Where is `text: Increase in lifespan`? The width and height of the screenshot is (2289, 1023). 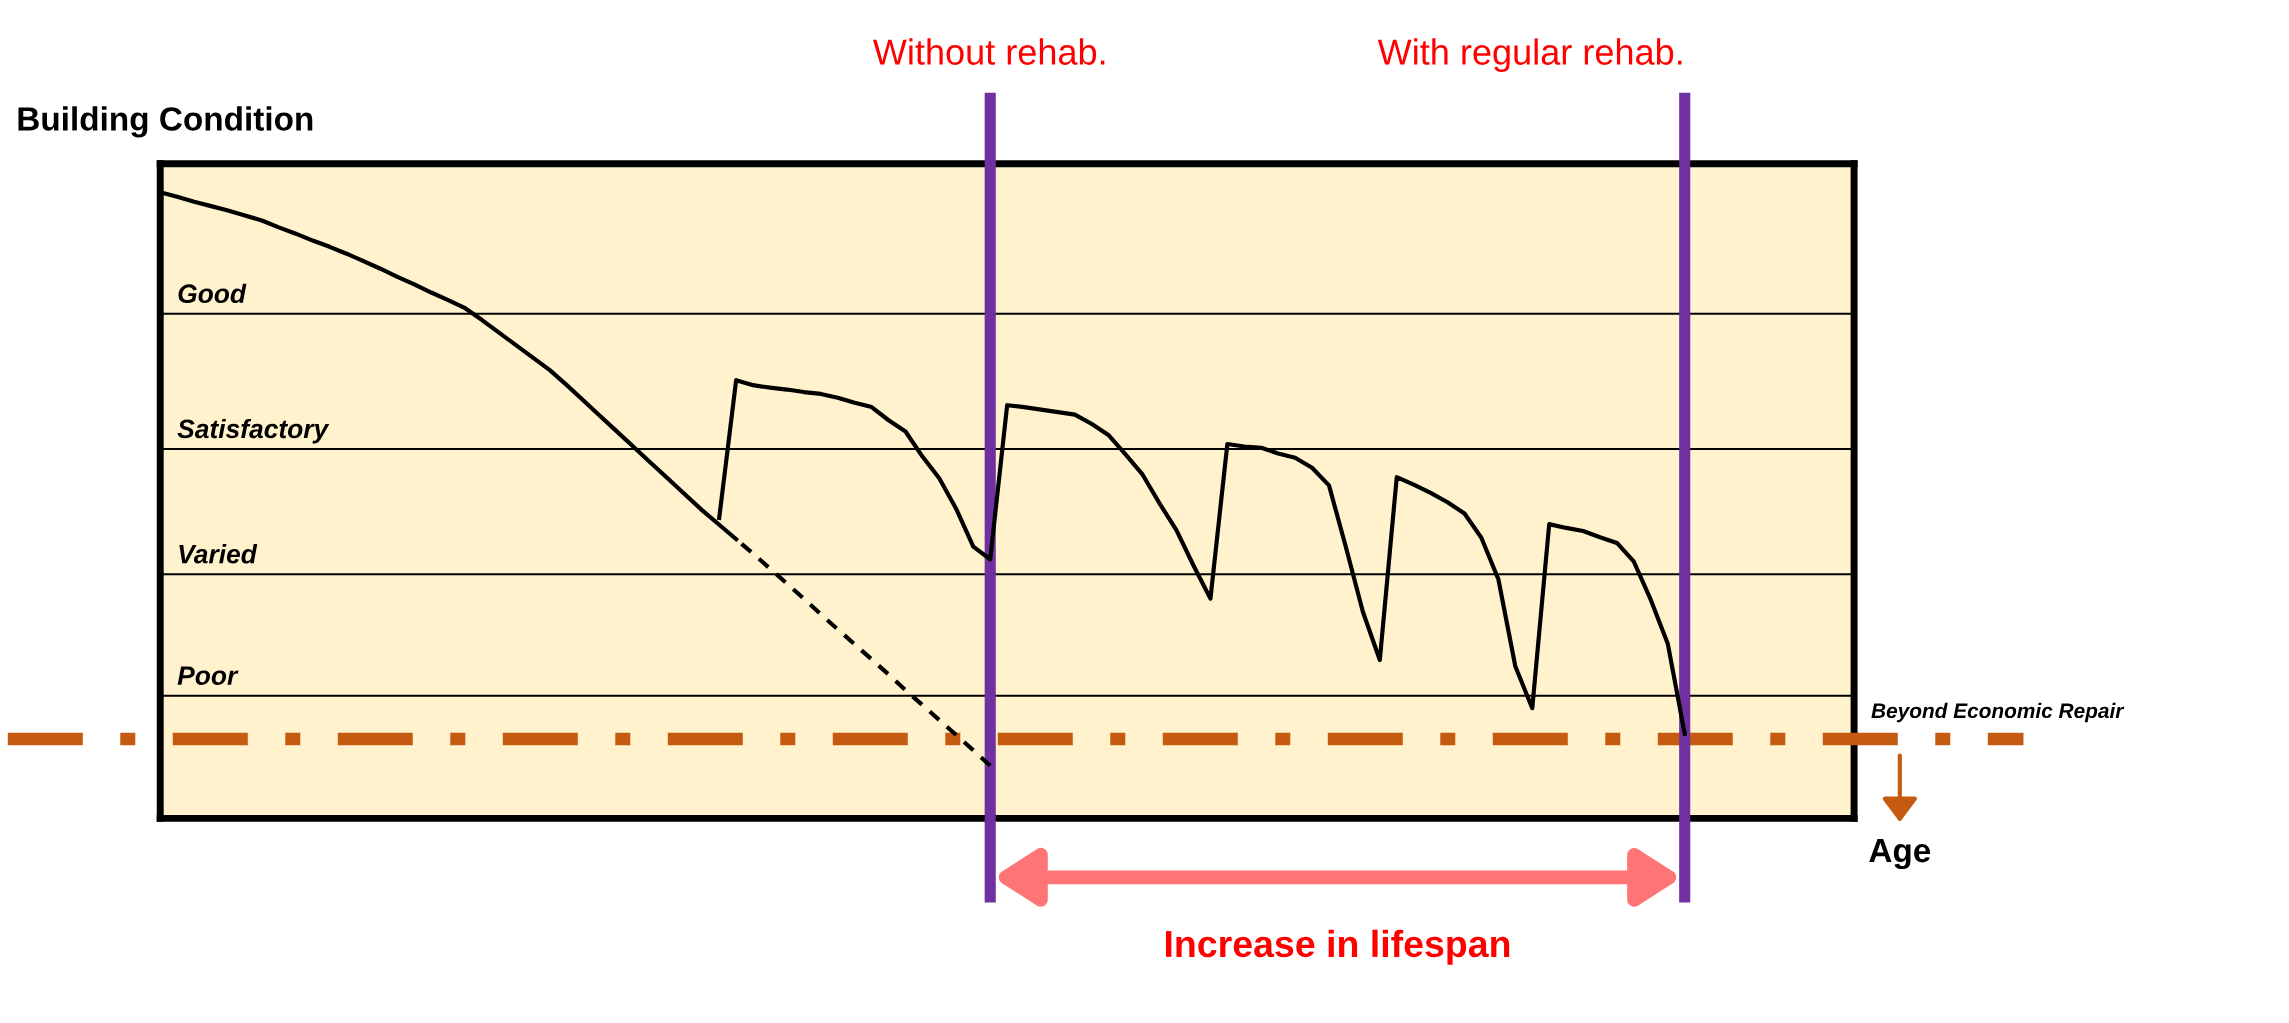 text: Increase in lifespan is located at coordinates (1337, 947).